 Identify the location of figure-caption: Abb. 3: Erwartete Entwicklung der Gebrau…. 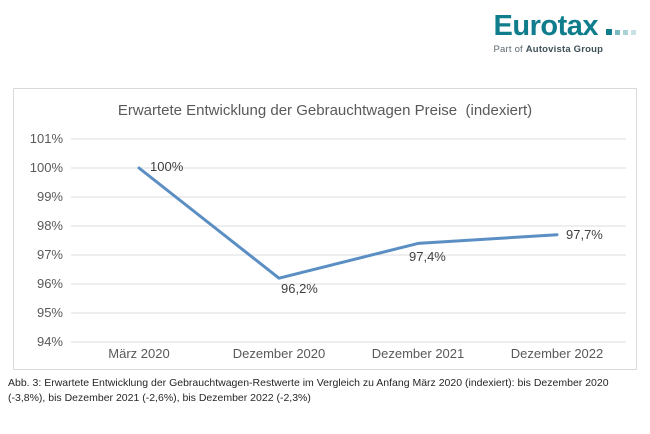
(308, 390).